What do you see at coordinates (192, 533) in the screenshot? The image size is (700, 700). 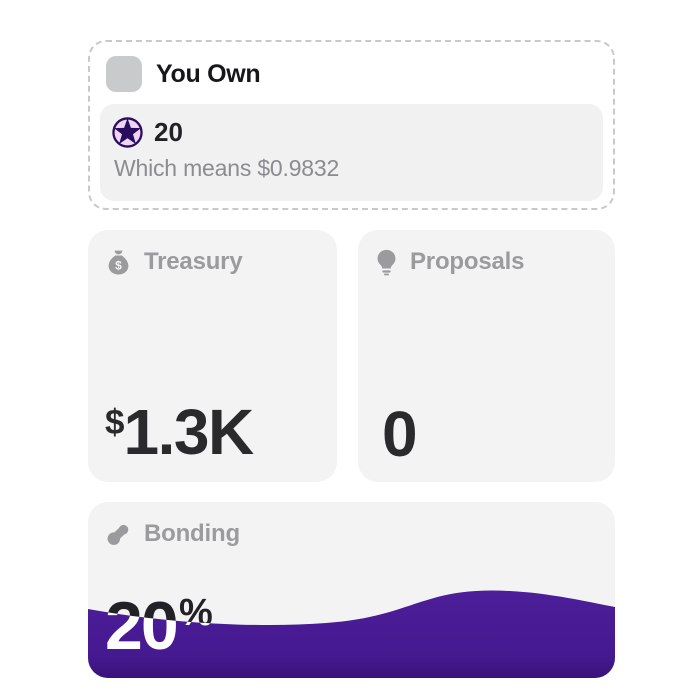 I see `bonding-title: Bonding` at bounding box center [192, 533].